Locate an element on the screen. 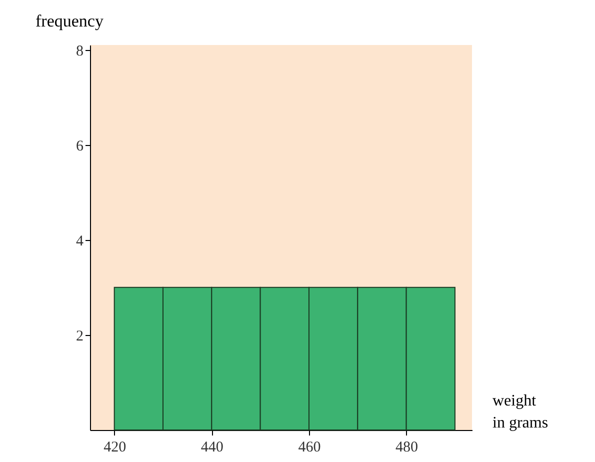  y-tick-label: 6 is located at coordinates (80, 146).